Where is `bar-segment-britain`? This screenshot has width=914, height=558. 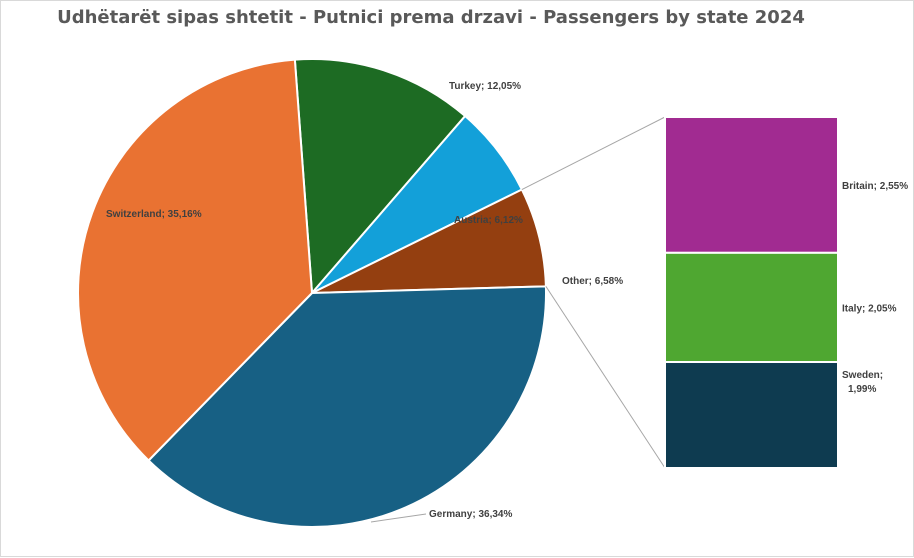
bar-segment-britain is located at coordinates (751, 185).